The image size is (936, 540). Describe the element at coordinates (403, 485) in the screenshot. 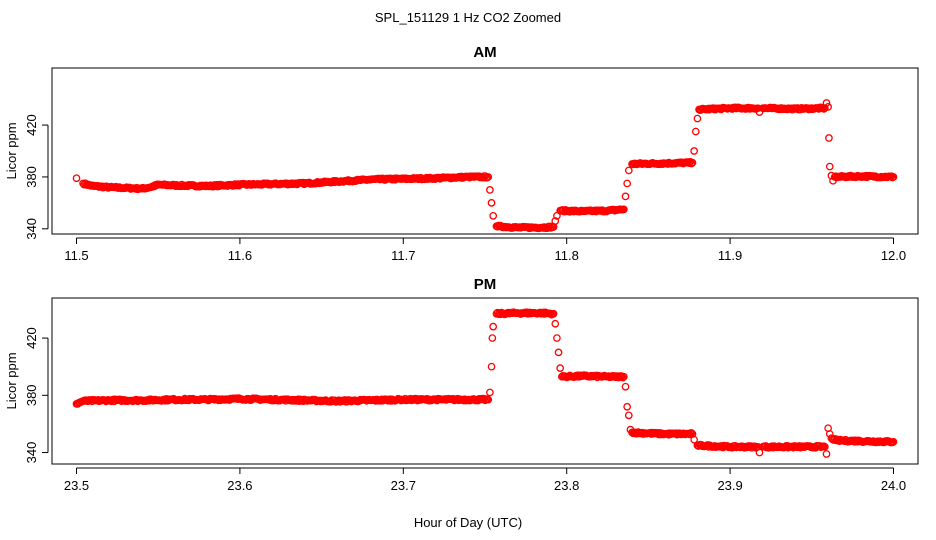

I see `x-tick-label: 23.7` at that location.